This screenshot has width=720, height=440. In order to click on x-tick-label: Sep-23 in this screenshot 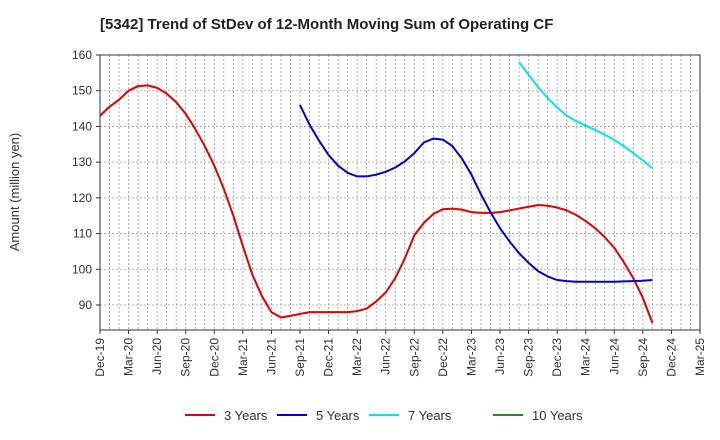, I will do `click(529, 357)`.